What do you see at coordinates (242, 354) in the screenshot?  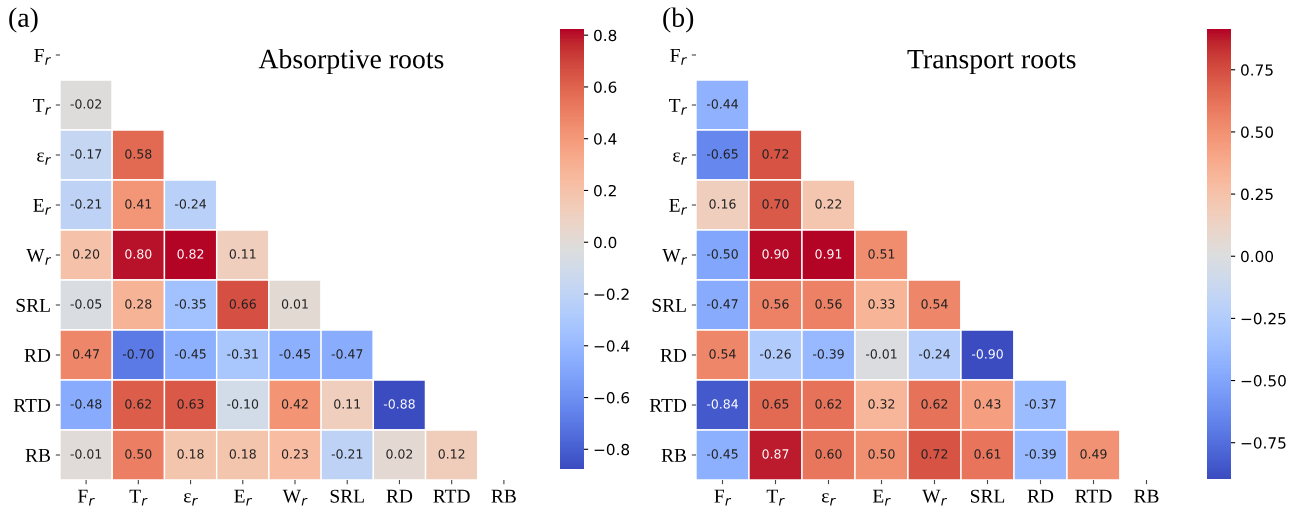 I see `data-label: -0.31` at bounding box center [242, 354].